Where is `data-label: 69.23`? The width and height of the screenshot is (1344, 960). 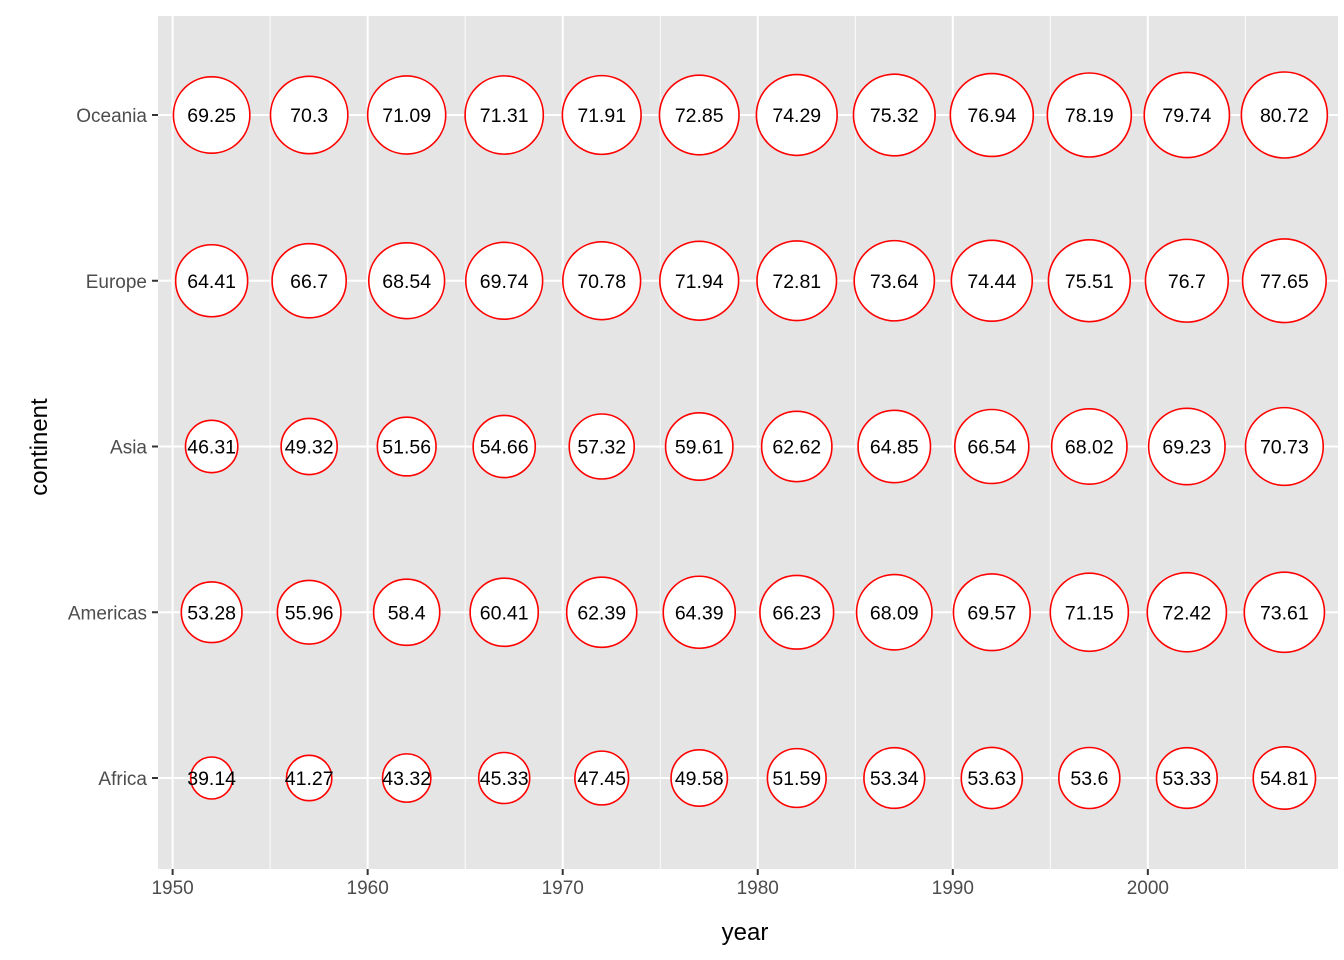 data-label: 69.23 is located at coordinates (1186, 448).